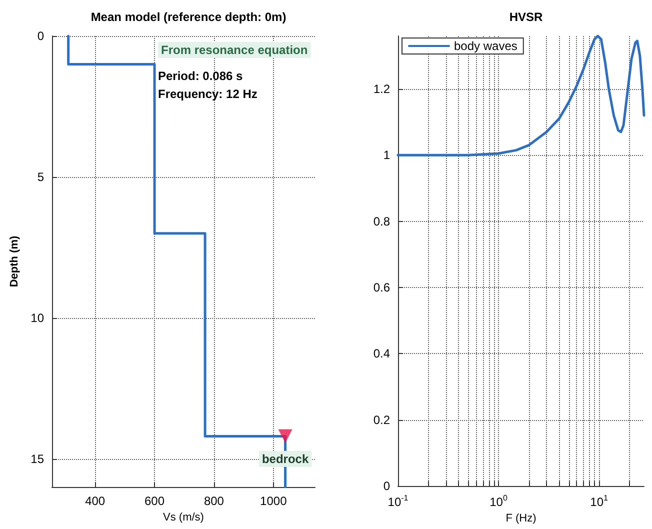  What do you see at coordinates (521, 518) in the screenshot?
I see `x-axis-title: F (Hz)` at bounding box center [521, 518].